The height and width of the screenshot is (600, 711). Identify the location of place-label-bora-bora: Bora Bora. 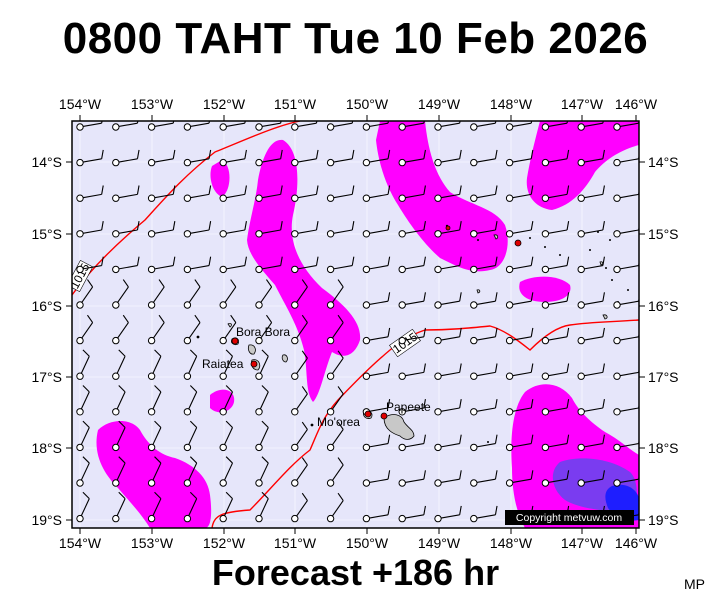
(263, 332).